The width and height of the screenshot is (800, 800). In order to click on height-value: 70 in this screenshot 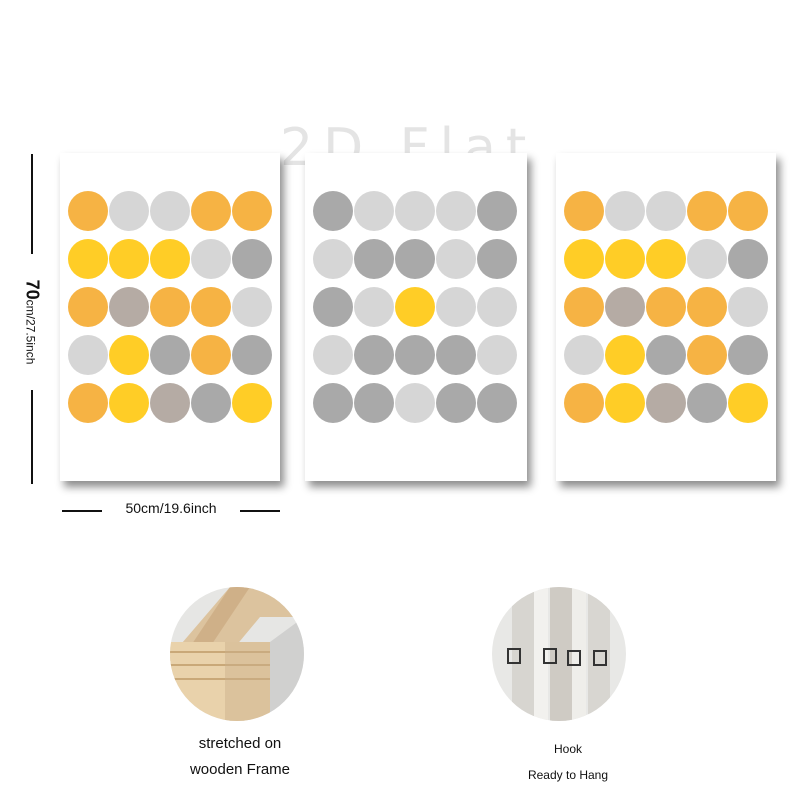, I will do `click(32, 289)`.